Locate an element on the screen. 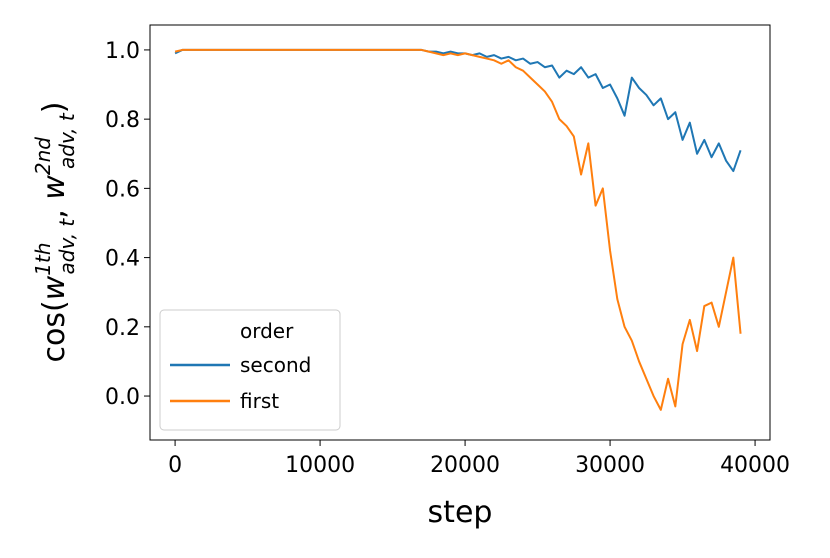 The image size is (830, 558). x-tick-label: 0 is located at coordinates (175, 465).